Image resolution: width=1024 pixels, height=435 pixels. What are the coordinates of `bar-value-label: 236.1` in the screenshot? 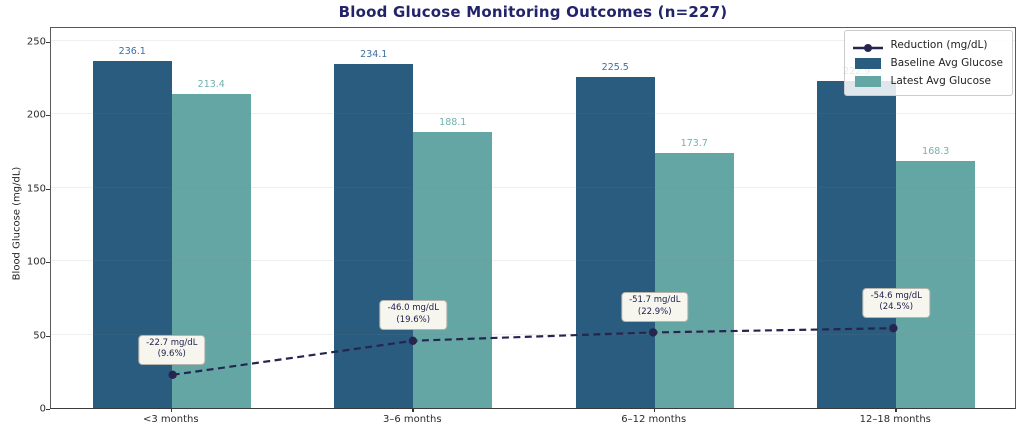 It's located at (132, 52).